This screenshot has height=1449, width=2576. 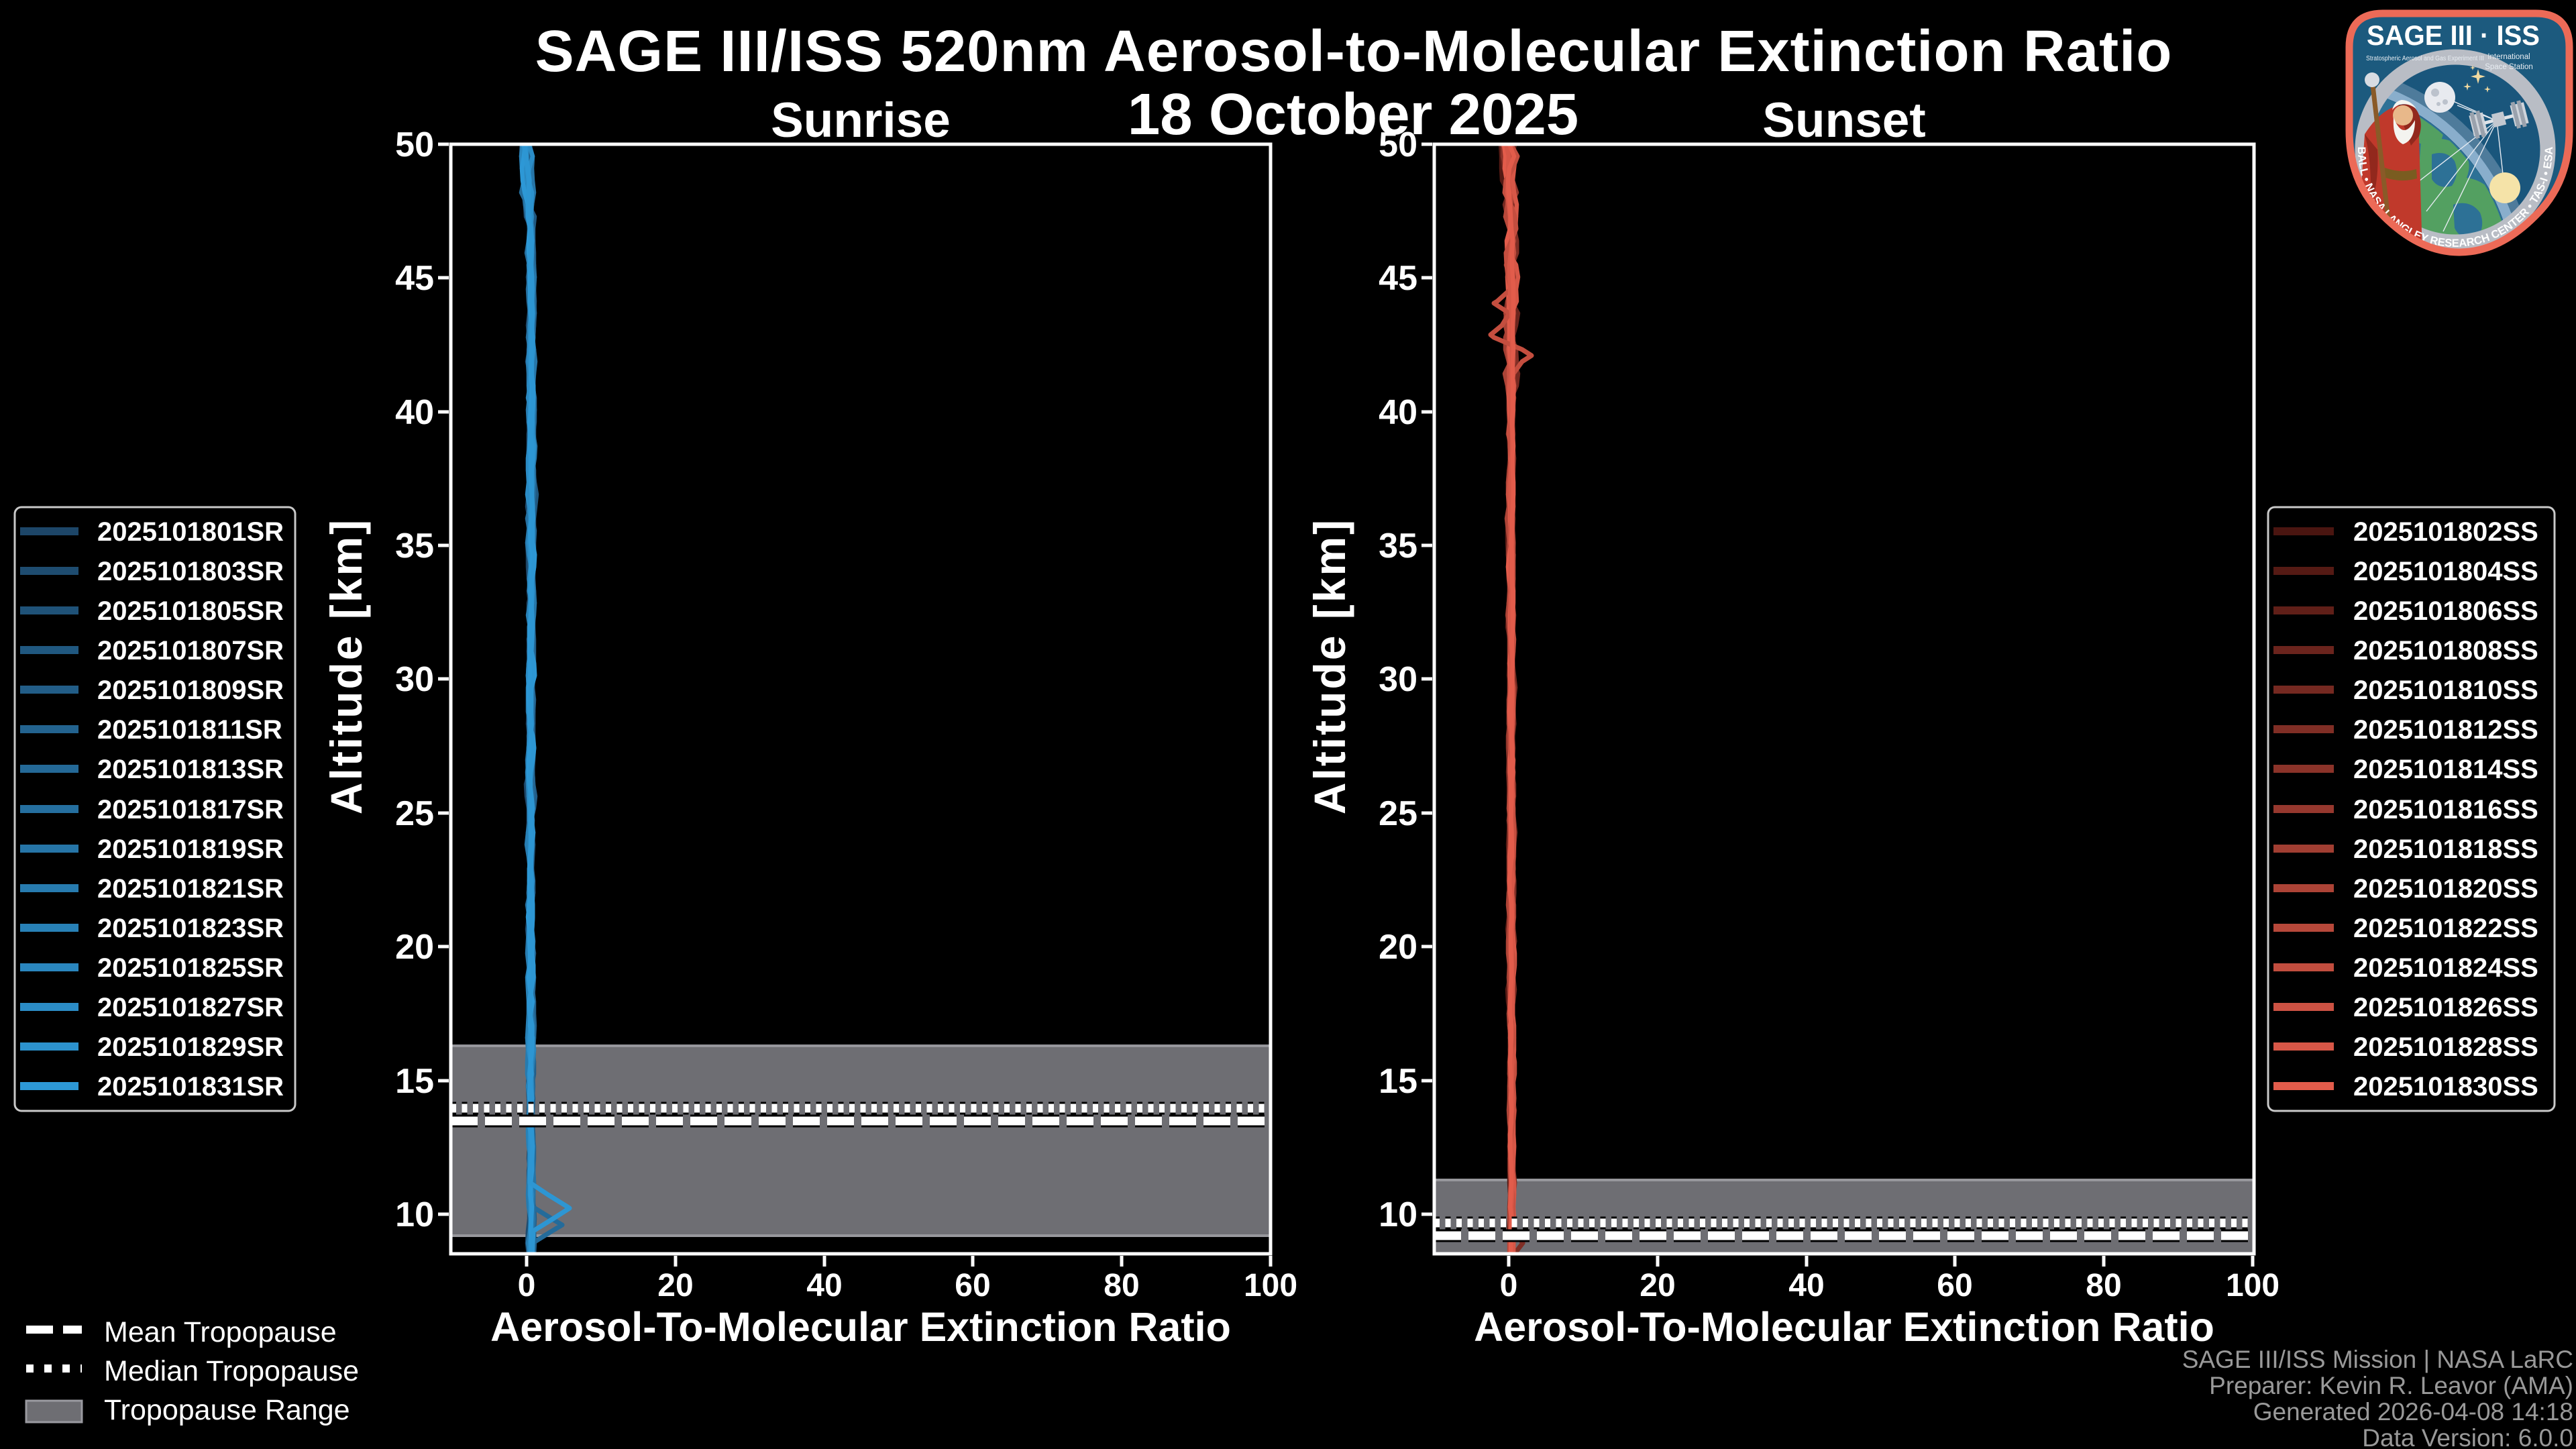 I want to click on svg-text: 2025101825SR, so click(x=190, y=968).